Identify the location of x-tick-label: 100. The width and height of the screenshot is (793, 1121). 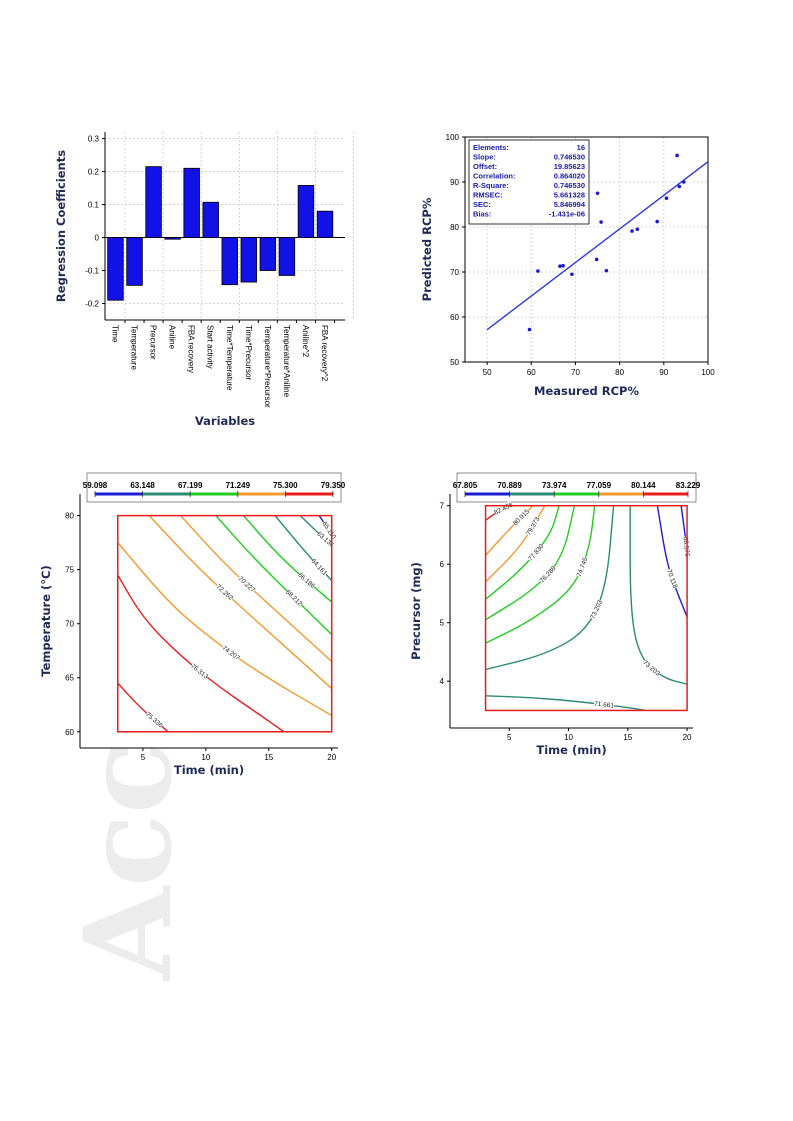
(708, 372).